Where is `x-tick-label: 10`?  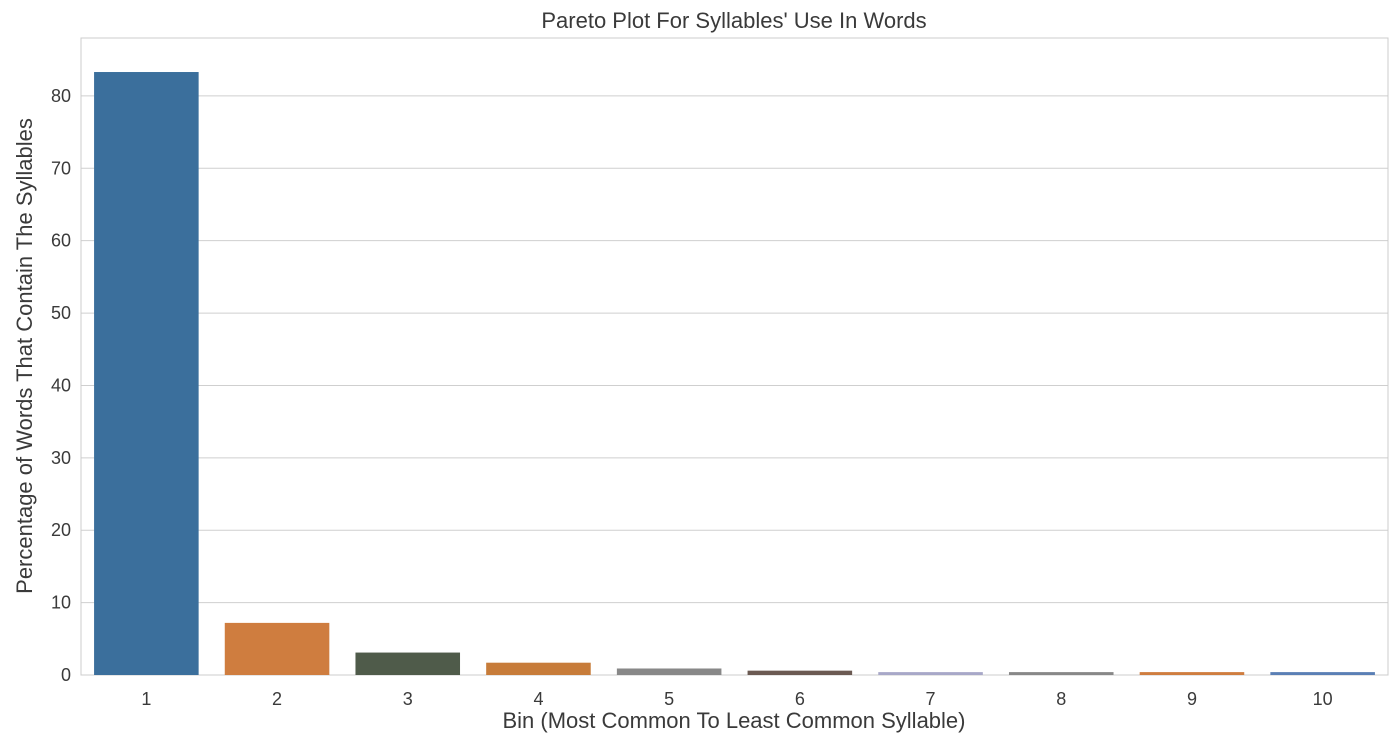
x-tick-label: 10 is located at coordinates (1323, 699).